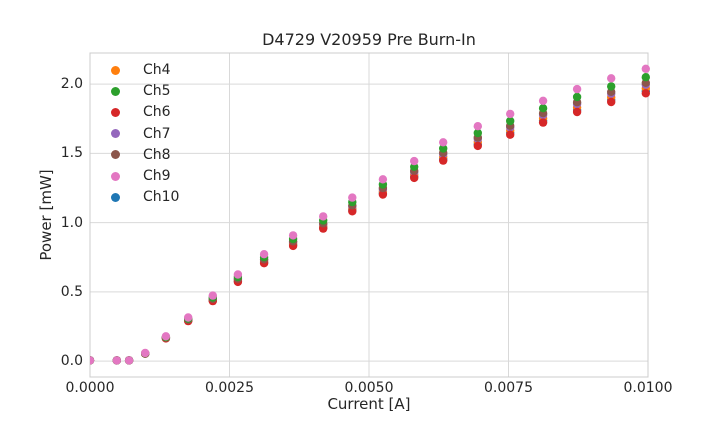  I want to click on chart-title: D4729 V20959 Pre Burn-In, so click(369, 39).